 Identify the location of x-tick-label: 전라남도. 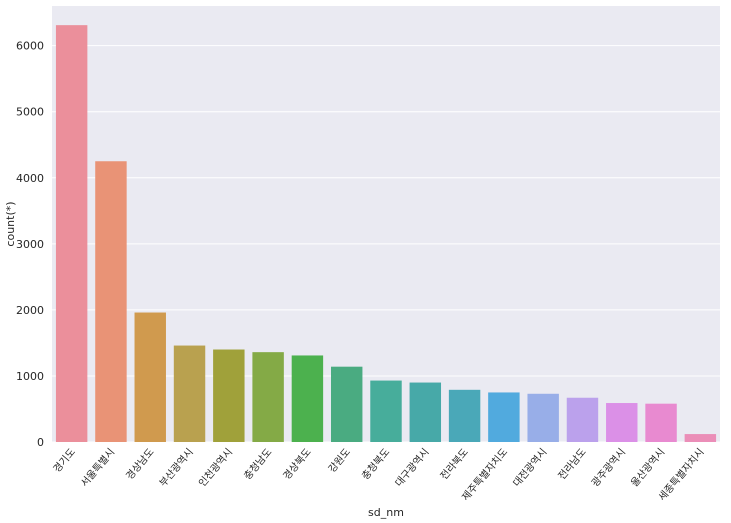
(572, 464).